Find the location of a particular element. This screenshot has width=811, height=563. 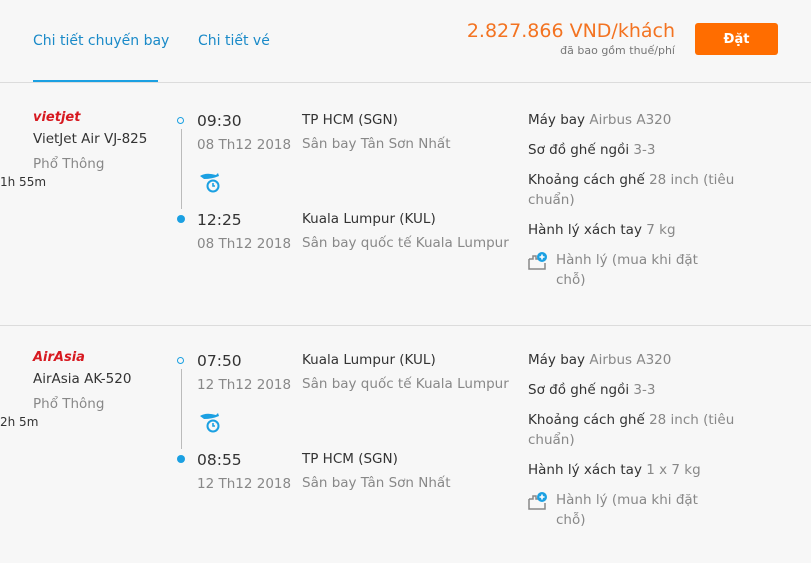

value: 7 kg is located at coordinates (661, 230).